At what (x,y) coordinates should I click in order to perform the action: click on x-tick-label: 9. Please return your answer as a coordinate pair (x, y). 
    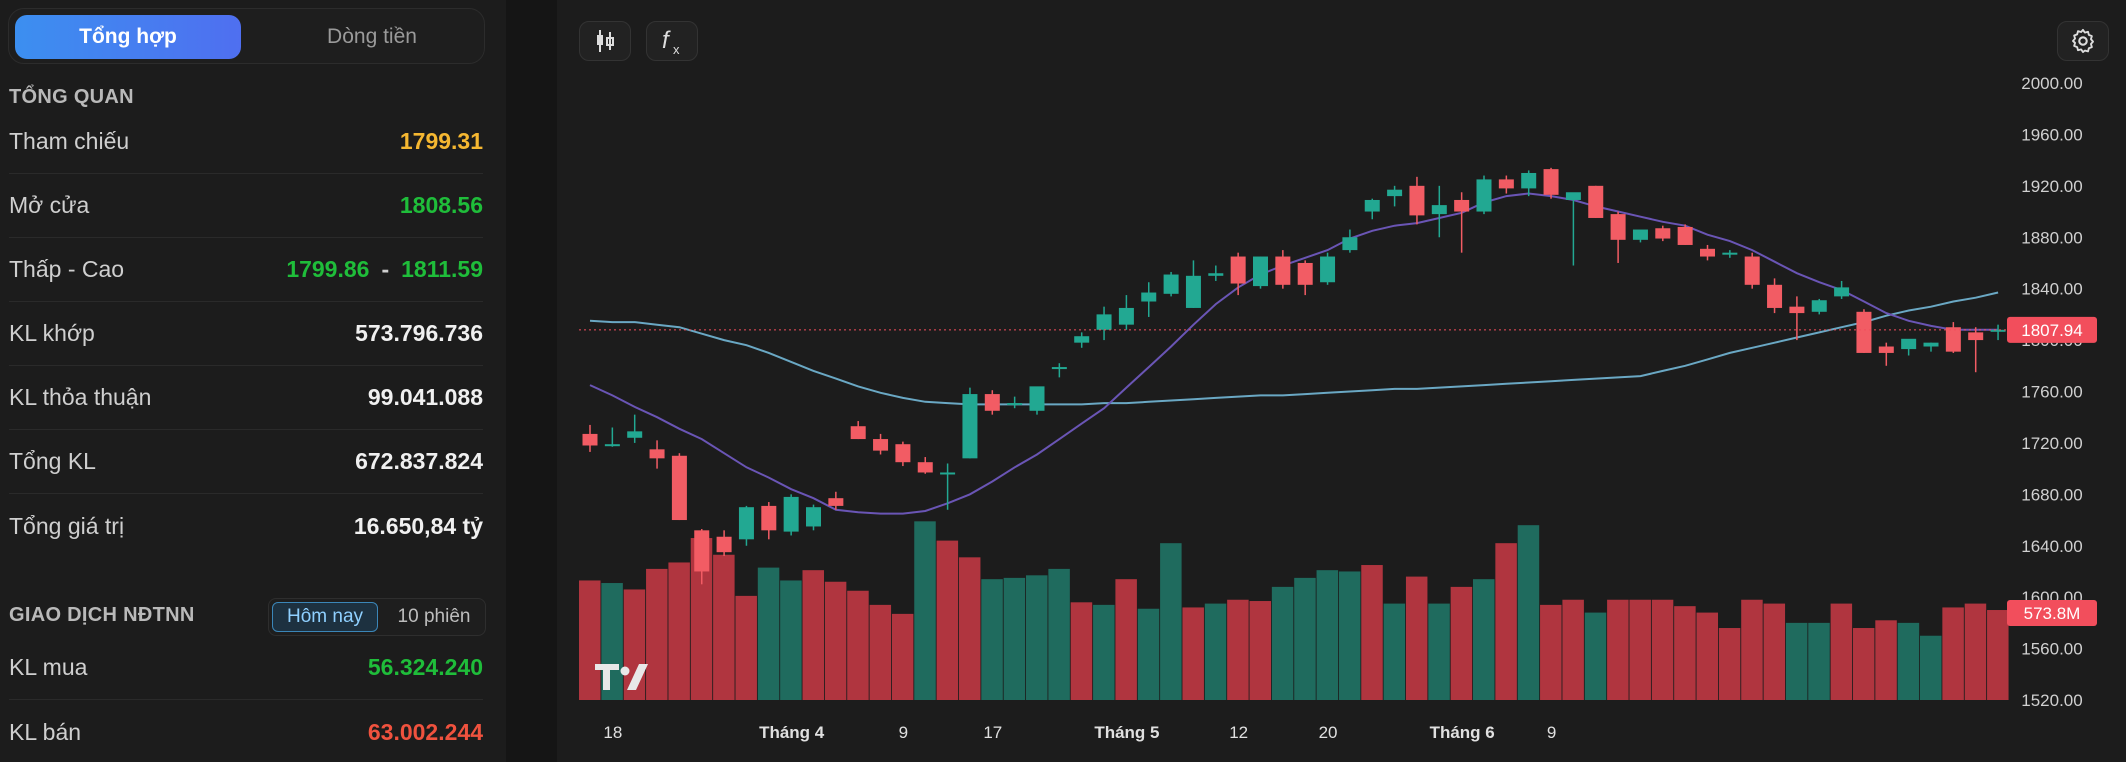
    Looking at the image, I should click on (1551, 732).